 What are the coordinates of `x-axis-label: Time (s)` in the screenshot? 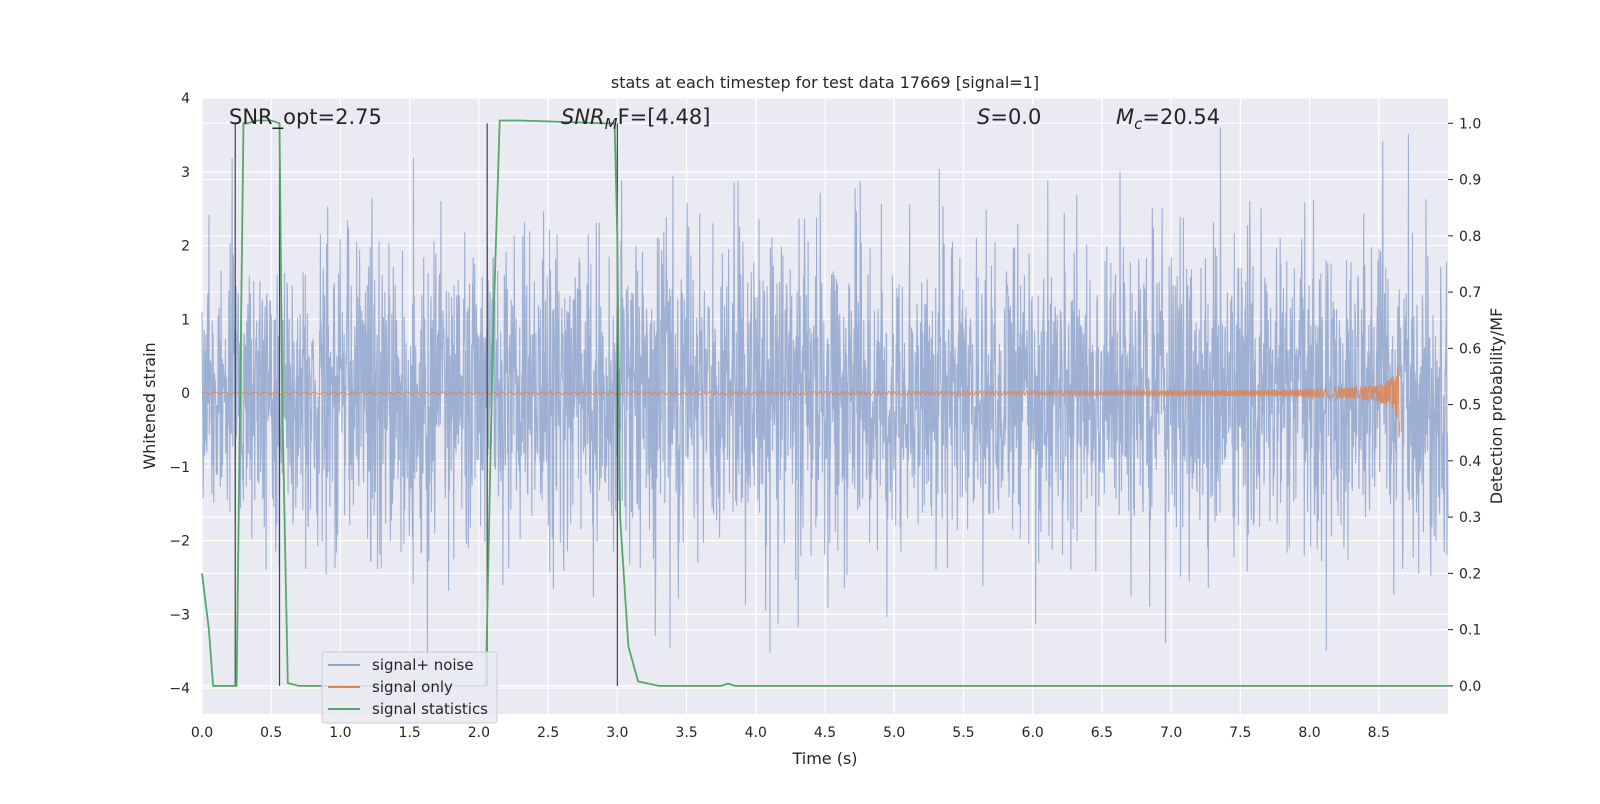 It's located at (824, 758).